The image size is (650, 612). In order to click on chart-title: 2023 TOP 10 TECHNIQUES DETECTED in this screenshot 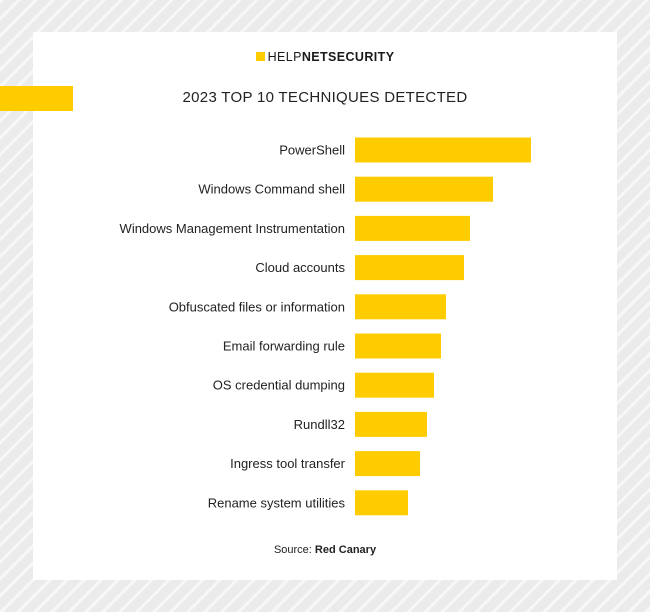, I will do `click(325, 97)`.